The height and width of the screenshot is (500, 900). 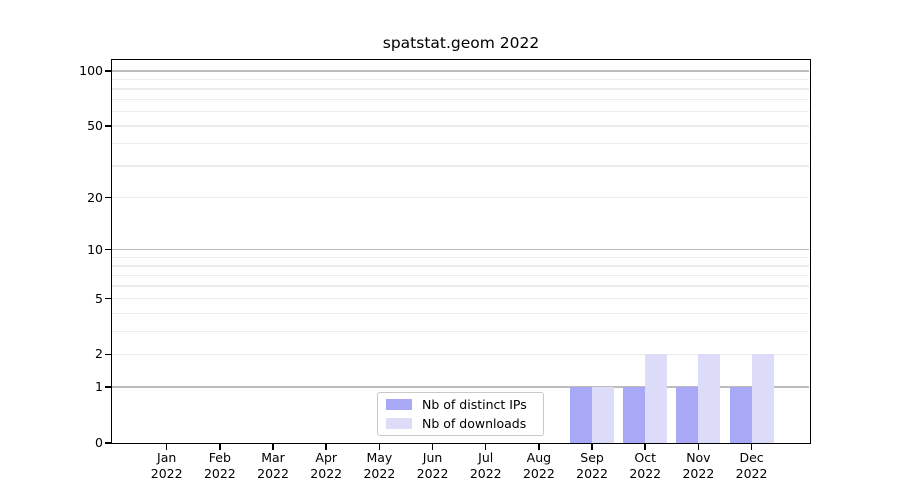 What do you see at coordinates (486, 457) in the screenshot?
I see `x-tick-label-month: Jul` at bounding box center [486, 457].